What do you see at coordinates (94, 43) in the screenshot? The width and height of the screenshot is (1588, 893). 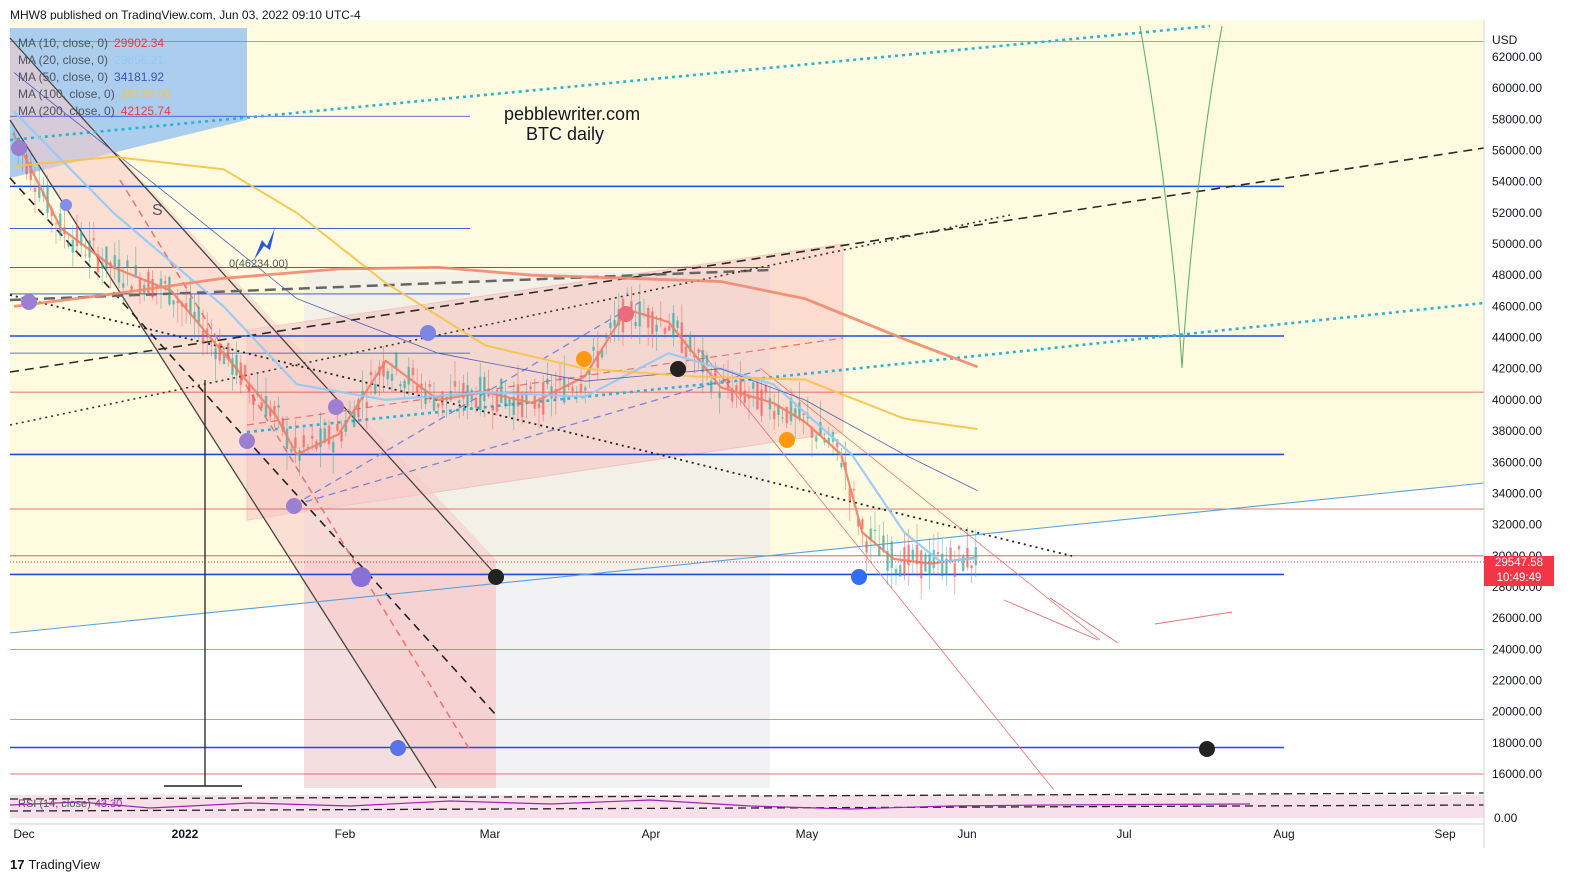 I see `legend-item-ma10: MA (10, close, 0) 29902.34` at bounding box center [94, 43].